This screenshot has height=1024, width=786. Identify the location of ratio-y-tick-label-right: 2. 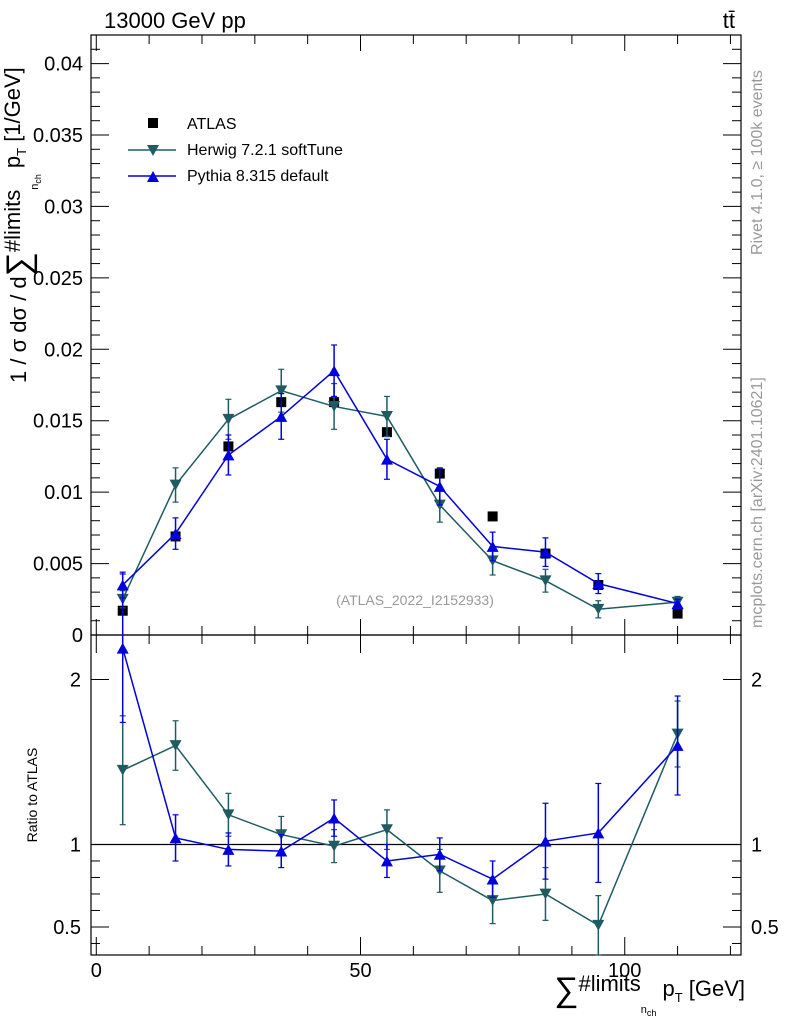
(756, 681).